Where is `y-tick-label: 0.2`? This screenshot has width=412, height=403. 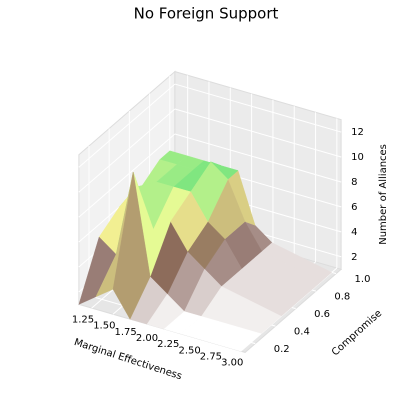 y-tick-label: 0.2 is located at coordinates (282, 349).